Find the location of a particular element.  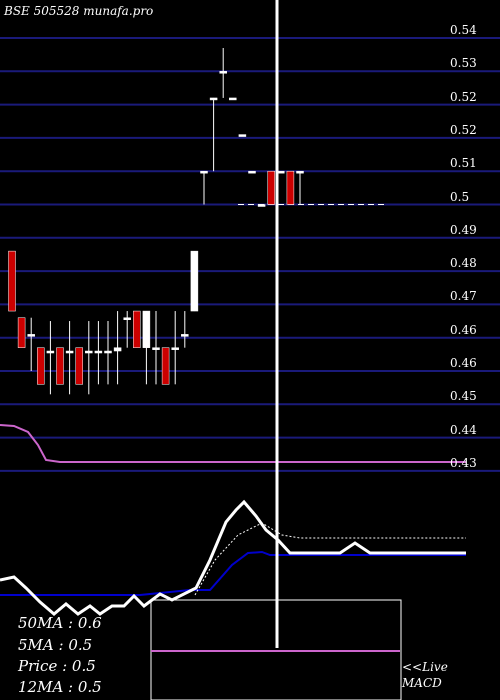

chart-title: BSE 505528 munafa.pro is located at coordinates (79, 11).